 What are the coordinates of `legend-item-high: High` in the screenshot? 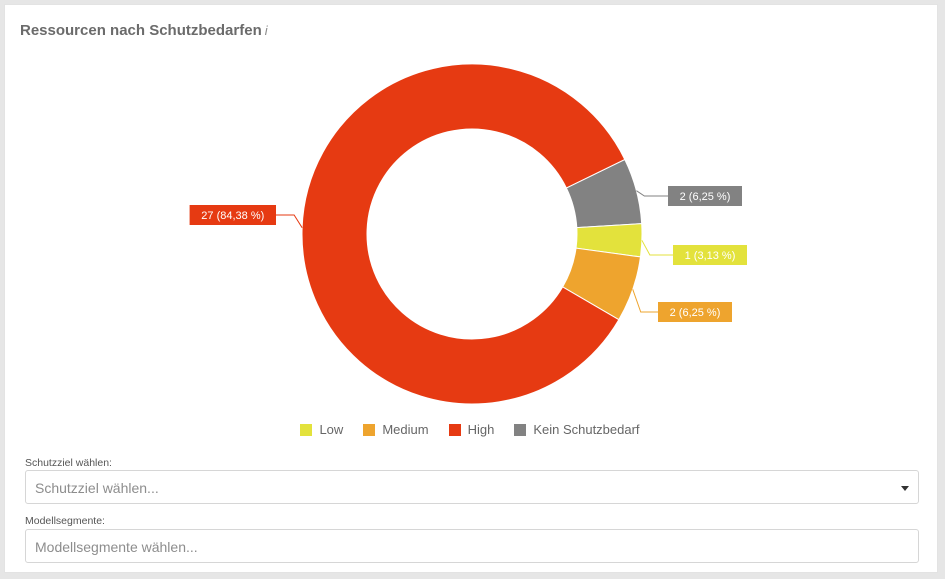 It's located at (471, 429).